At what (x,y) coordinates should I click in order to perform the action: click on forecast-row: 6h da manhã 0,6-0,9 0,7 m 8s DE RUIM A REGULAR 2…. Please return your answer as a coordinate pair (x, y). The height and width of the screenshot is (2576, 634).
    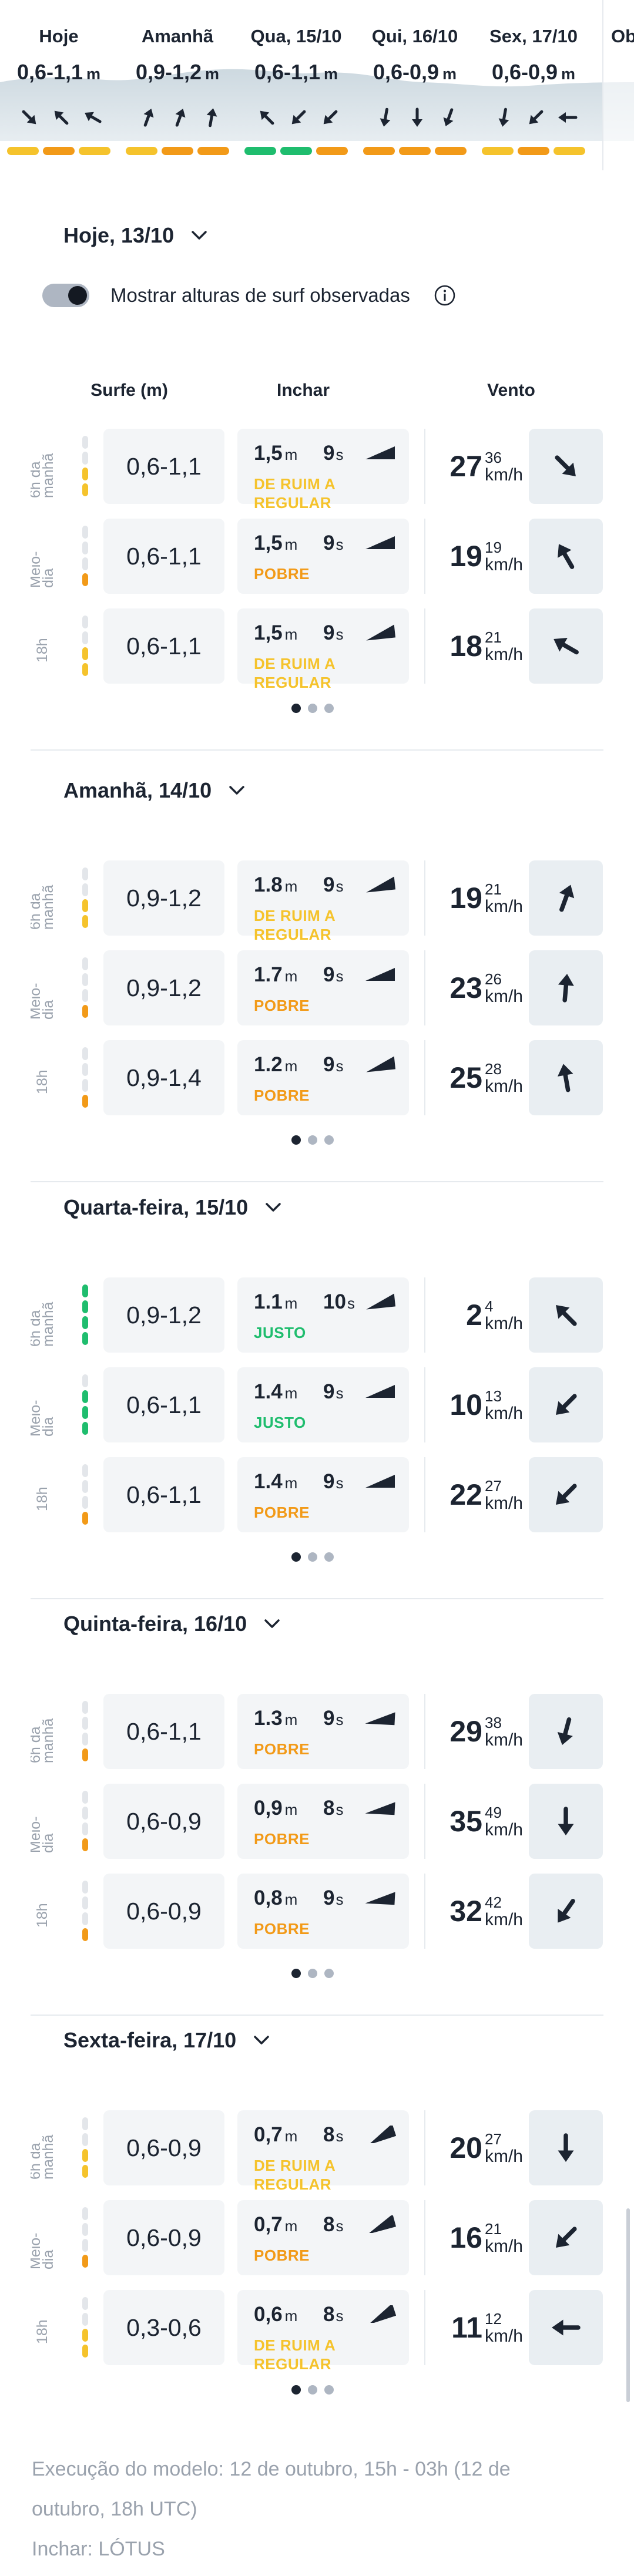
    Looking at the image, I should click on (317, 2151).